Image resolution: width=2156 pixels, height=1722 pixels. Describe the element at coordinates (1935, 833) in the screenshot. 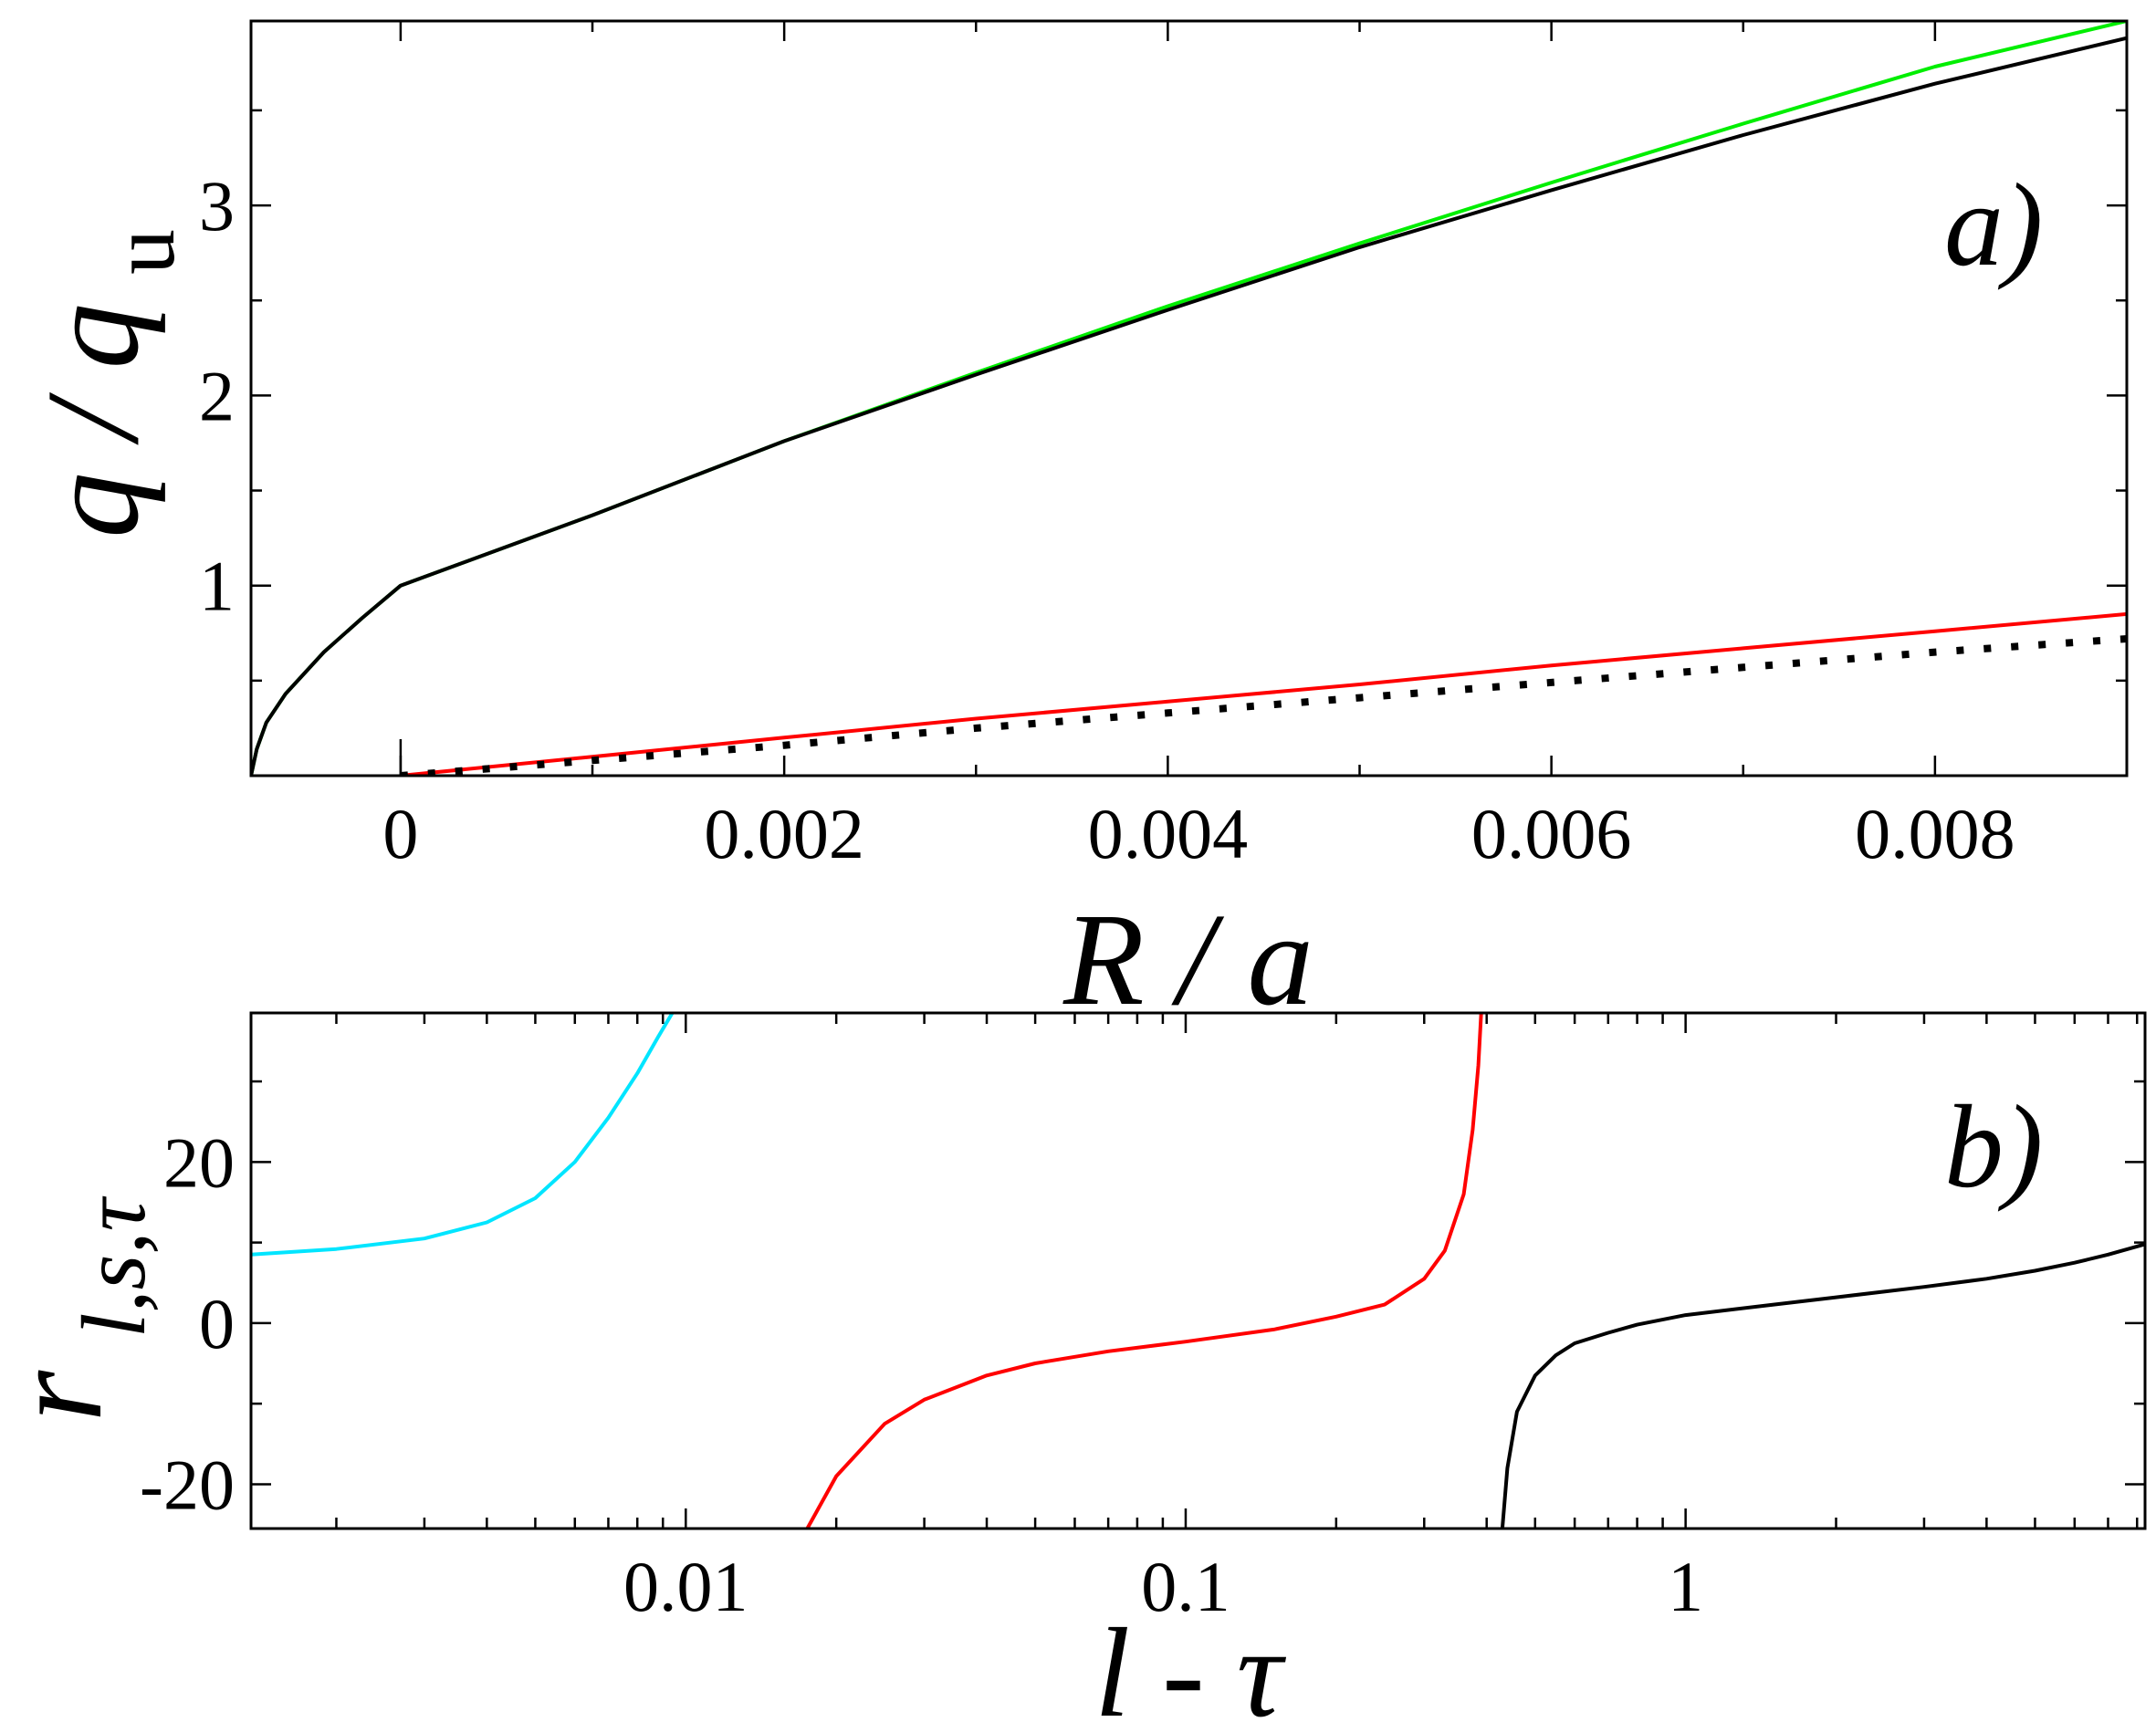

I see `panel-a-x-tick-label: 0.008` at that location.